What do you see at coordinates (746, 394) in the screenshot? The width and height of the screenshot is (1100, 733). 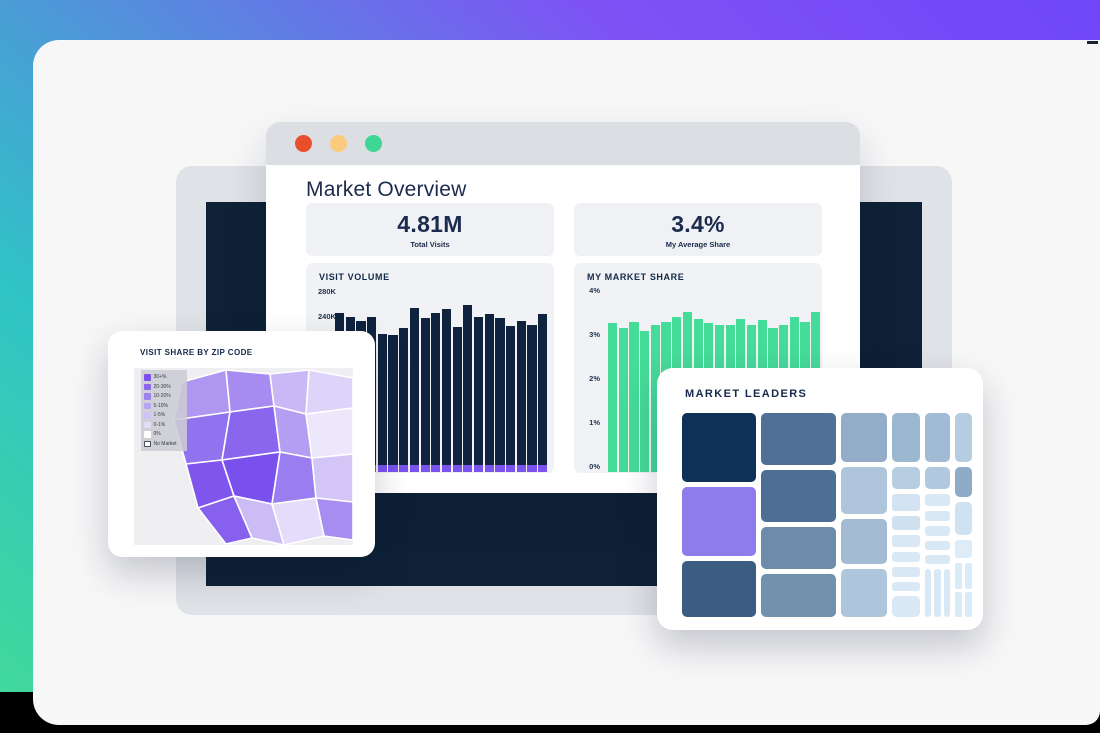 I see `market-leaders-title: MARKET LEADERS` at bounding box center [746, 394].